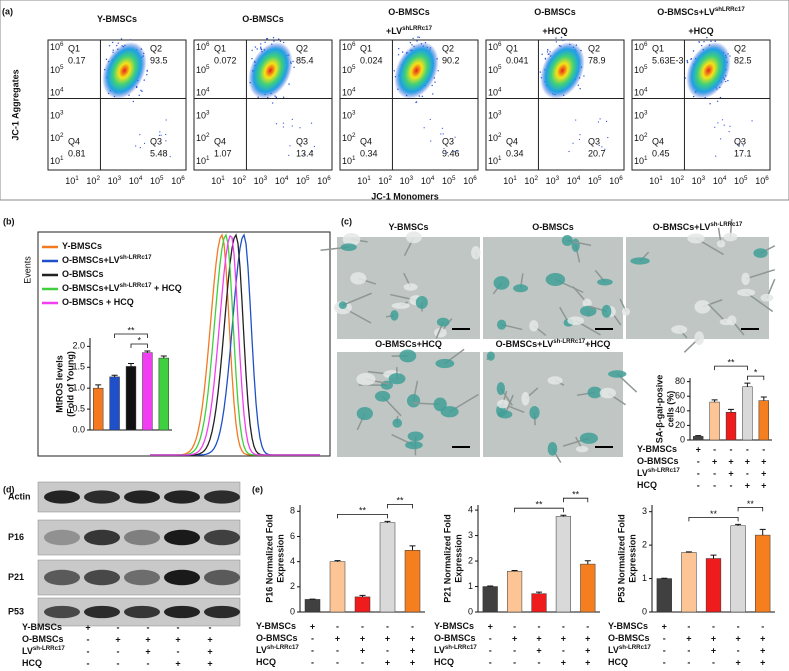 This screenshot has height=671, width=789. Describe the element at coordinates (417, 28) in the screenshot. I see `superscript: shLRRc17` at that location.